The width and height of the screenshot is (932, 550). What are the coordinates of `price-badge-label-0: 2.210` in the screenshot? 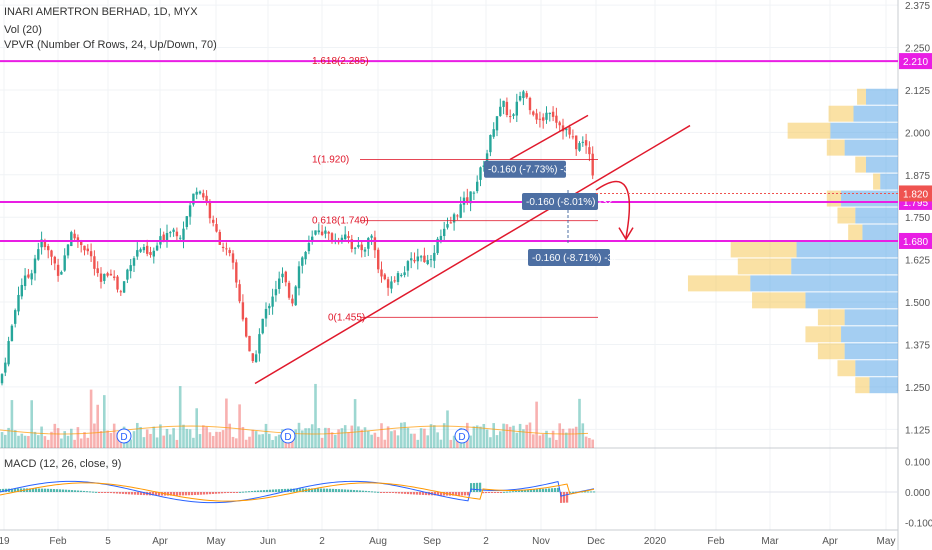 It's located at (915, 62).